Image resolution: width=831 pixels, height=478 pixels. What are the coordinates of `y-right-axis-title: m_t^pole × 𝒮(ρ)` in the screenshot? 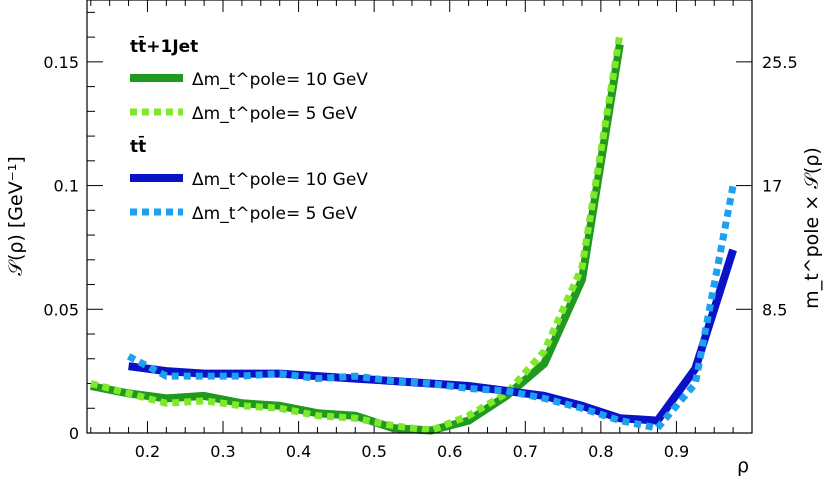 It's located at (812, 228).